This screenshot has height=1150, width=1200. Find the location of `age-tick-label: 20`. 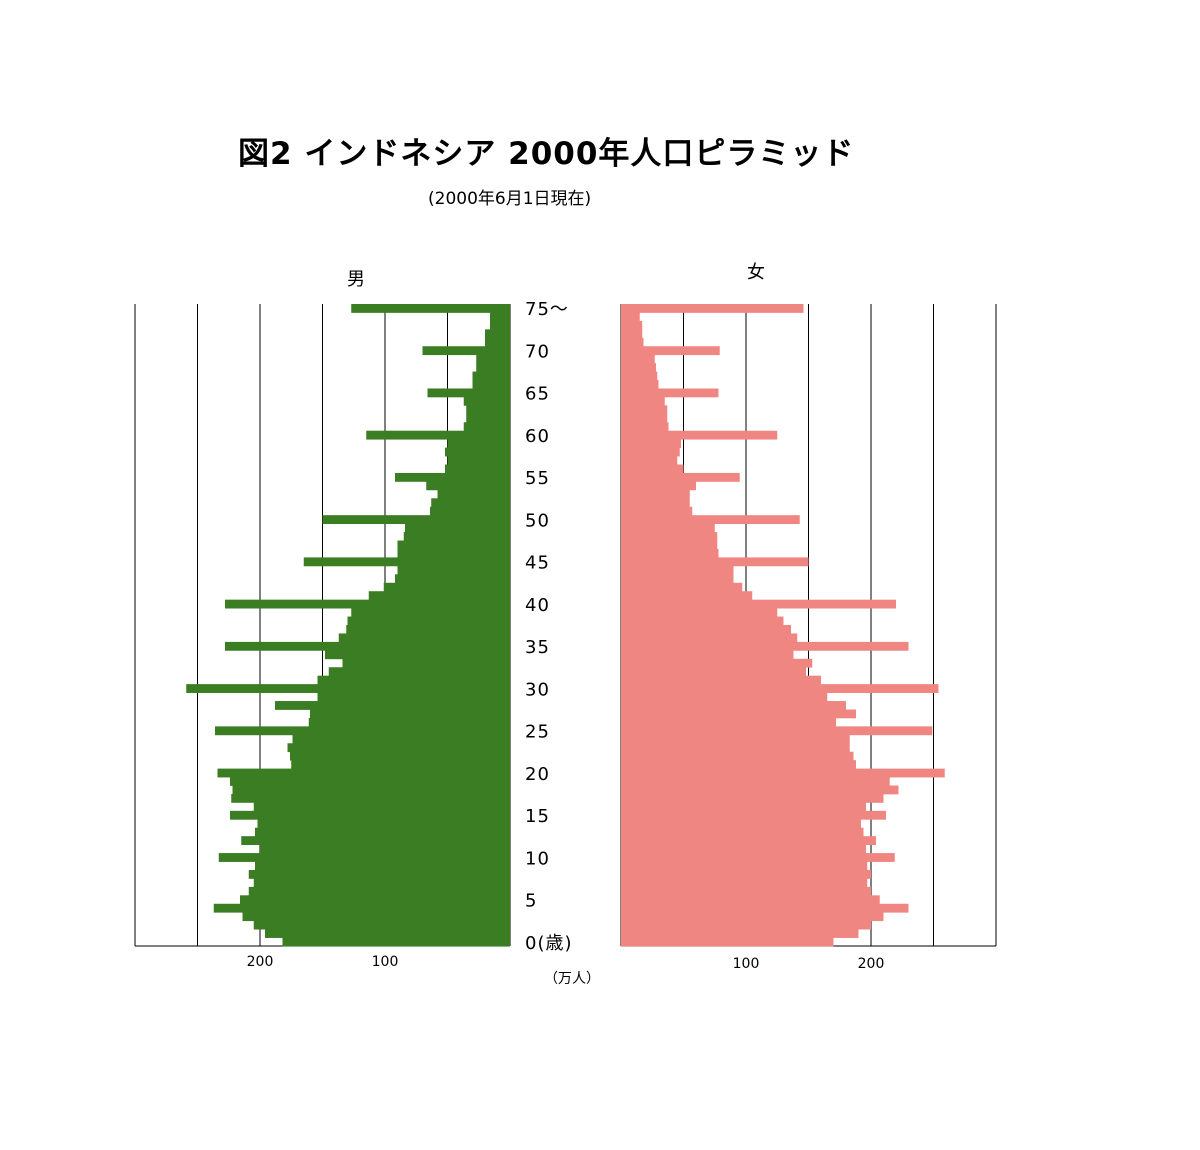

age-tick-label: 20 is located at coordinates (537, 774).